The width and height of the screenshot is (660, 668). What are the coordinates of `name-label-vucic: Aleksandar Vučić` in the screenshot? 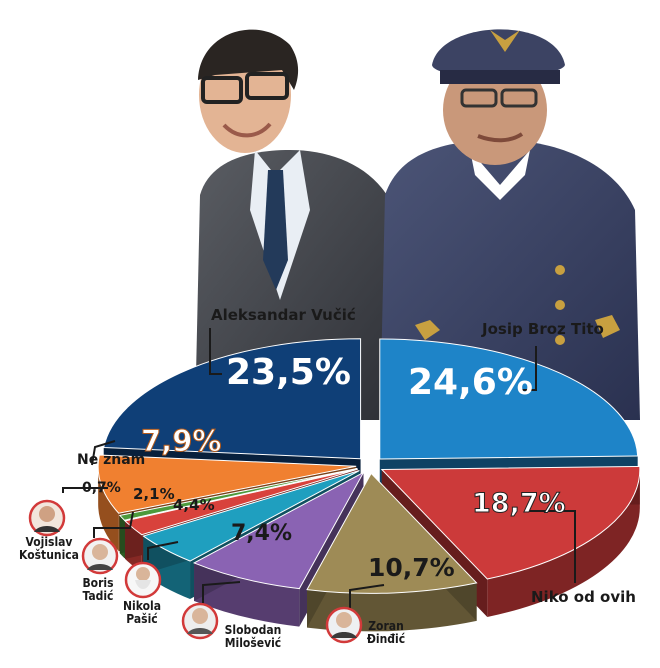 It's located at (283, 315).